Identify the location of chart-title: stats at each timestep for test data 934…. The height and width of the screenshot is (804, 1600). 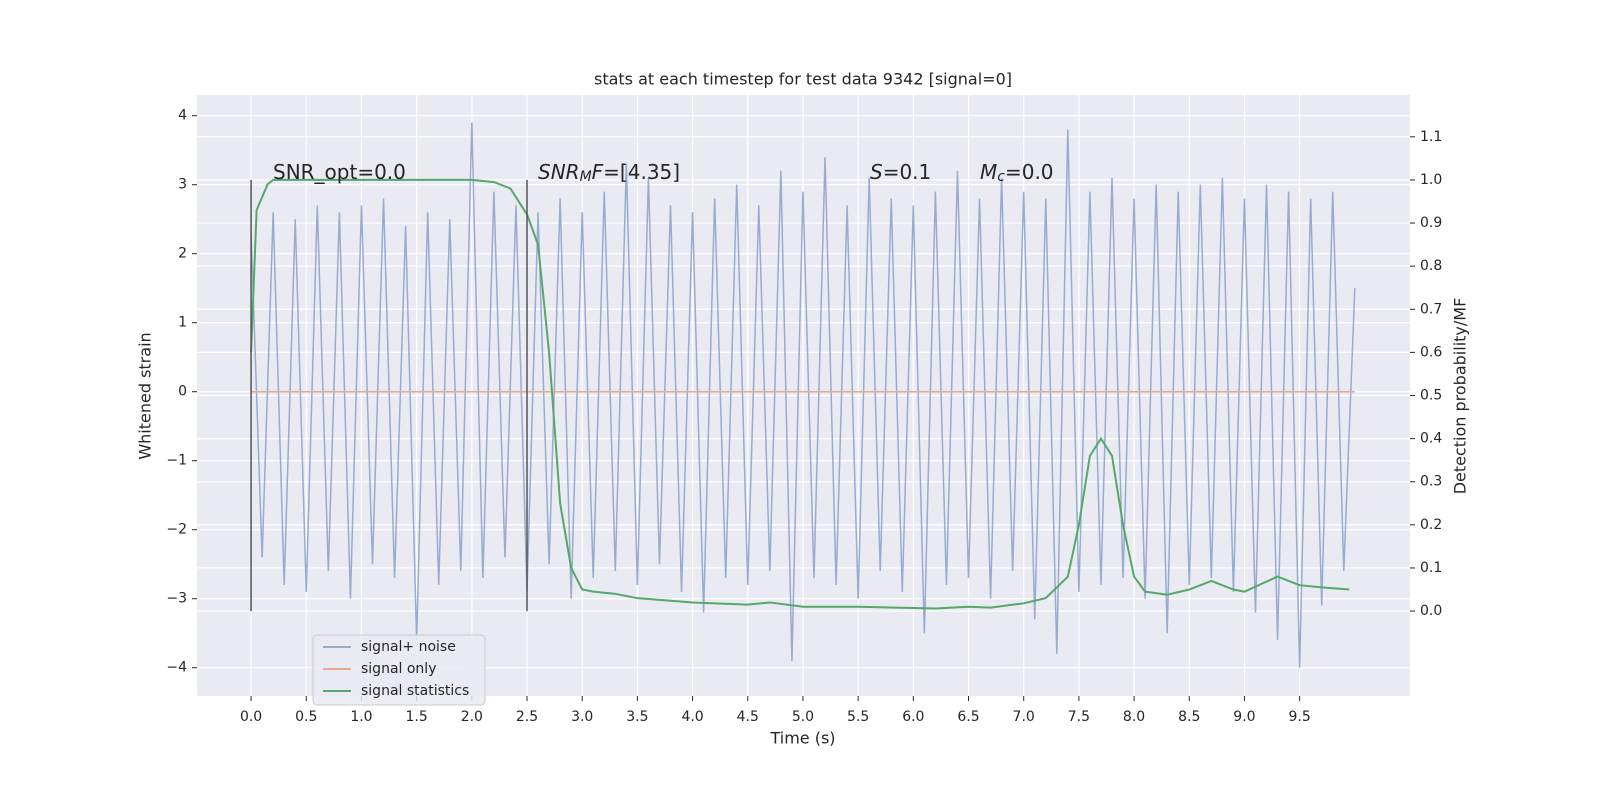
(803, 79).